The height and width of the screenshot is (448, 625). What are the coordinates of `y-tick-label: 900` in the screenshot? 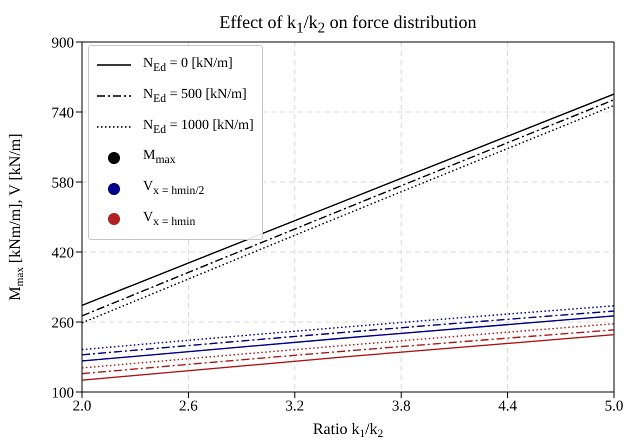 It's located at (63, 43).